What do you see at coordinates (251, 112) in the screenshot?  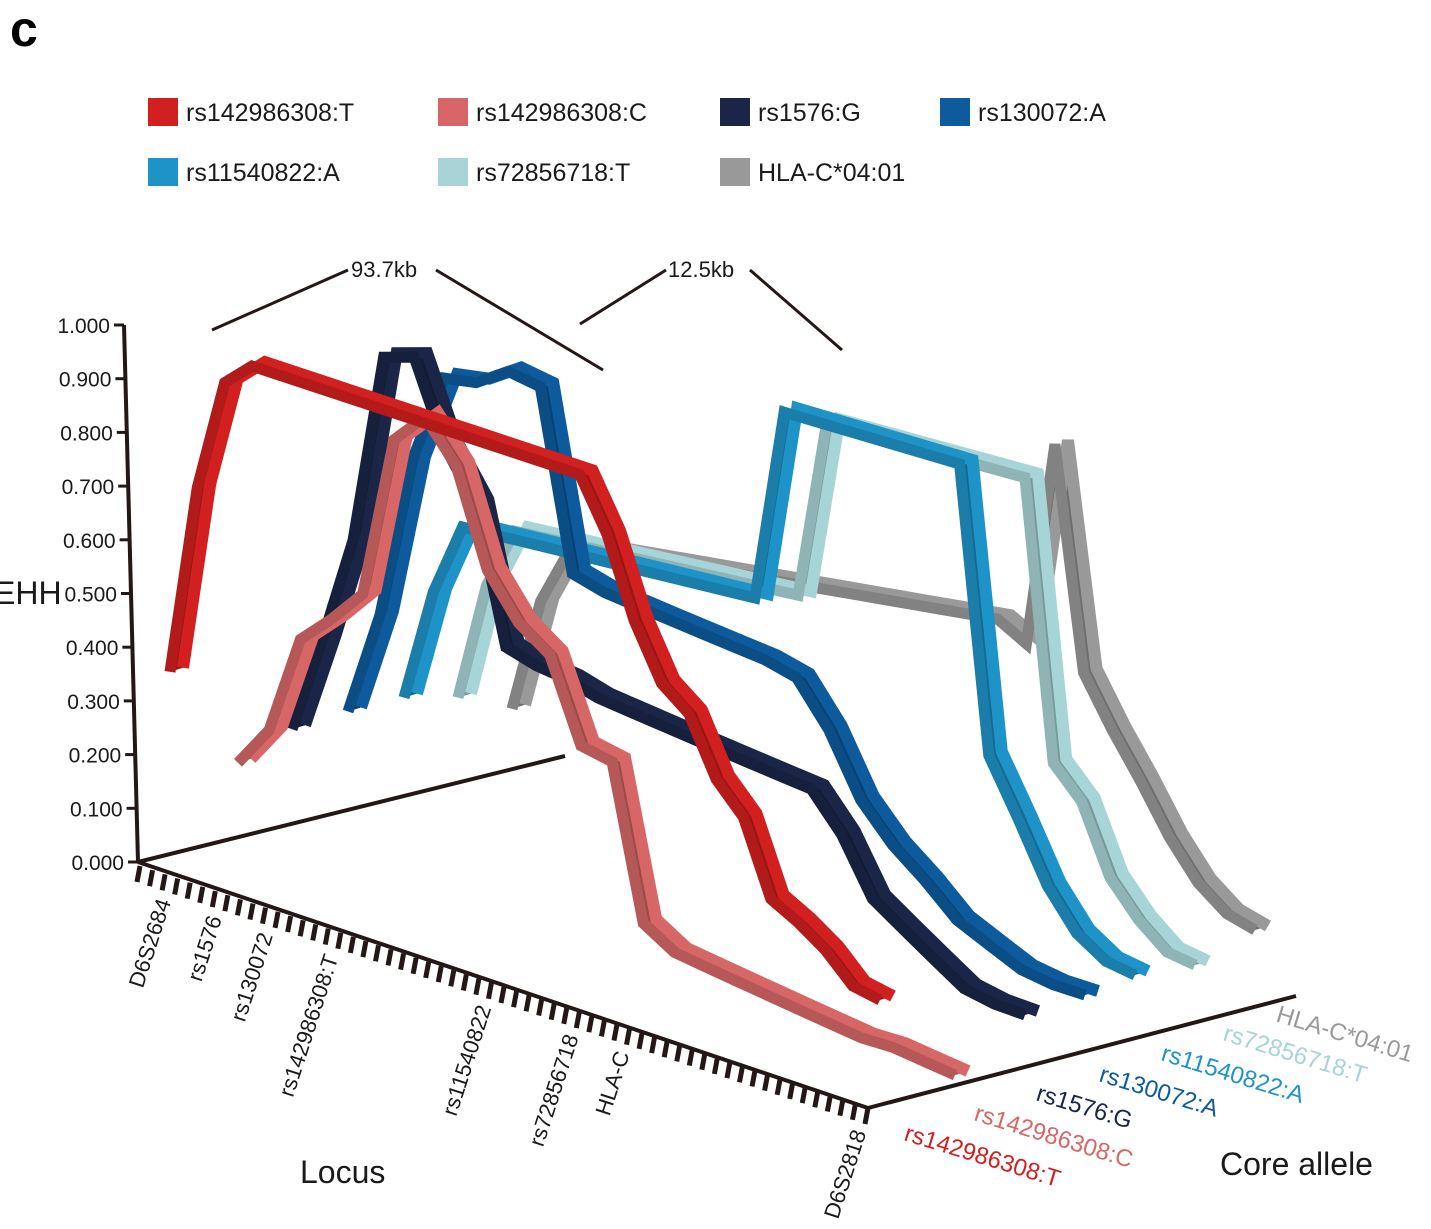 I see `legend-item: rs142986308:T` at bounding box center [251, 112].